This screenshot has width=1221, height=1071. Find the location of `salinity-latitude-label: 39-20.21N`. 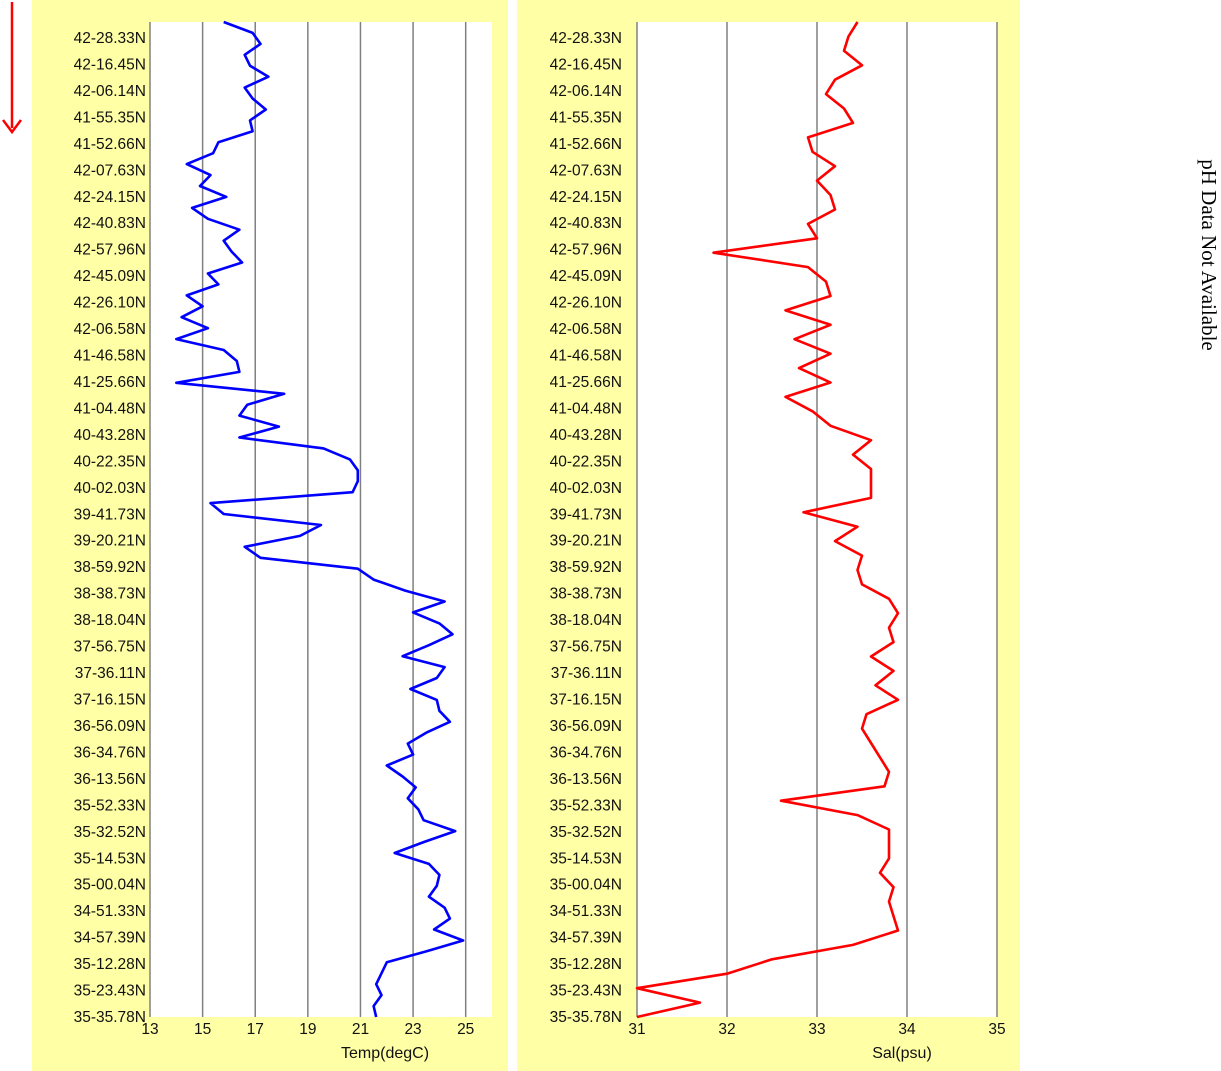

salinity-latitude-label: 39-20.21N is located at coordinates (586, 541).